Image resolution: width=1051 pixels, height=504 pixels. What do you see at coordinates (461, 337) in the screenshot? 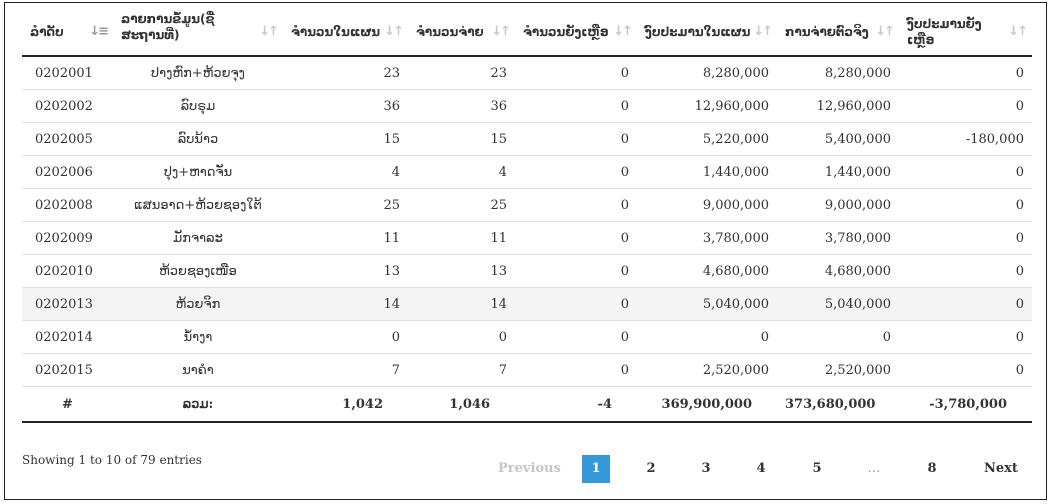
I see `cell-paid-qty: 0` at bounding box center [461, 337].